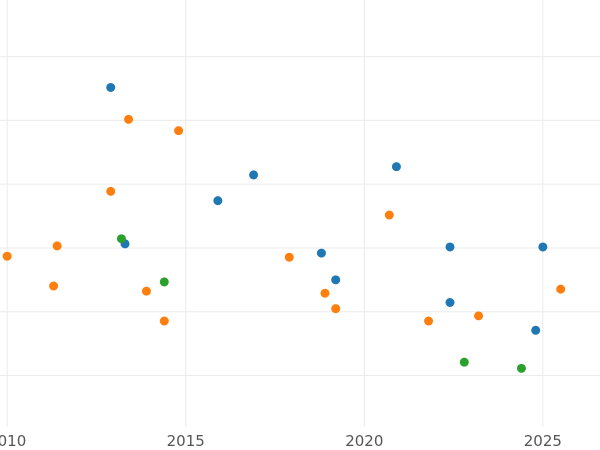 The height and width of the screenshot is (450, 600). What do you see at coordinates (13, 441) in the screenshot?
I see `x-tick-label: 2010` at bounding box center [13, 441].